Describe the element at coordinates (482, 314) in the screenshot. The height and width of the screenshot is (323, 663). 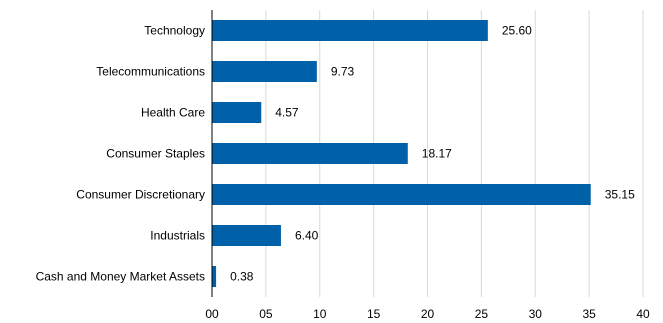
I see `x-tick-label-5: 25` at that location.